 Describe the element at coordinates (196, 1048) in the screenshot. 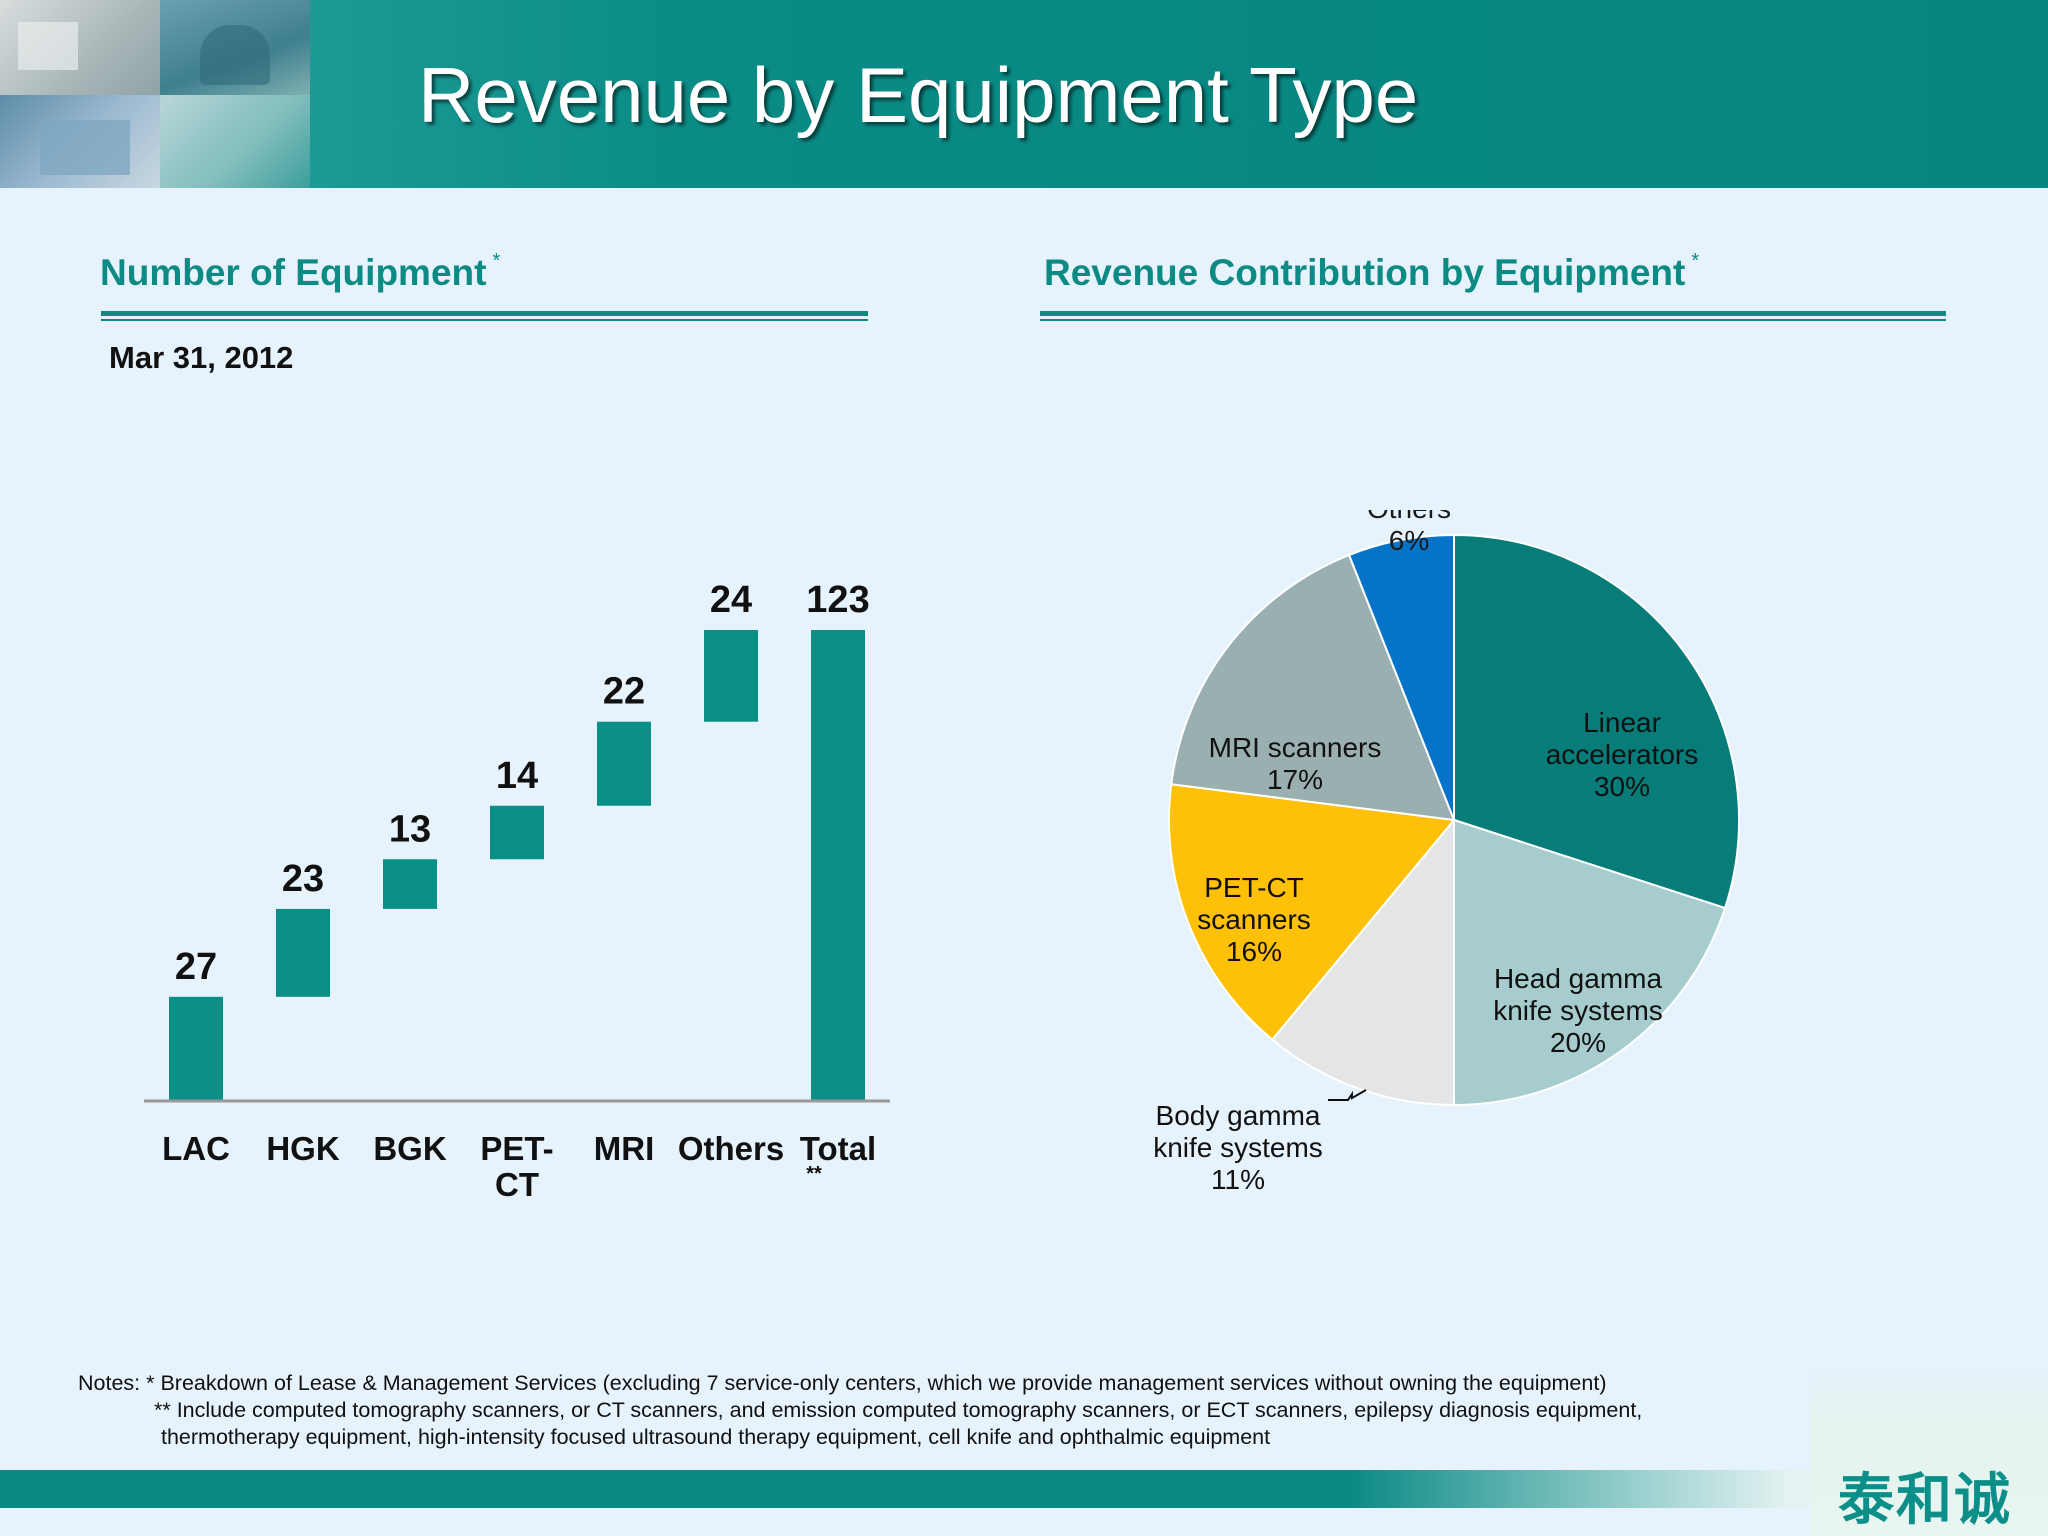

I see `bar-lac` at that location.